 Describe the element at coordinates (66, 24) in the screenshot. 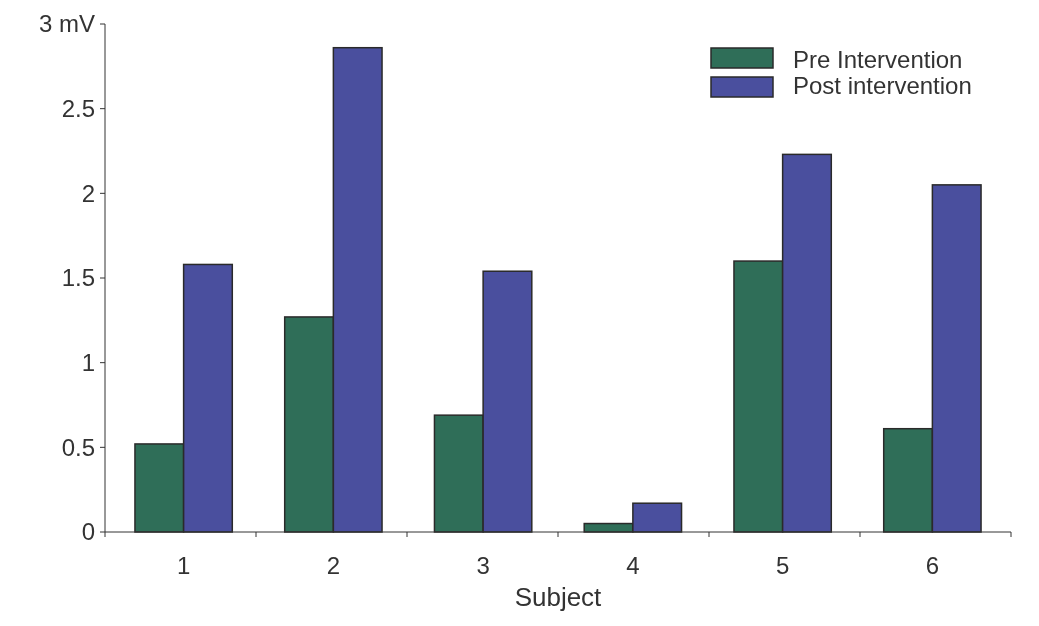

I see `y-tick-label: 3 mV` at that location.